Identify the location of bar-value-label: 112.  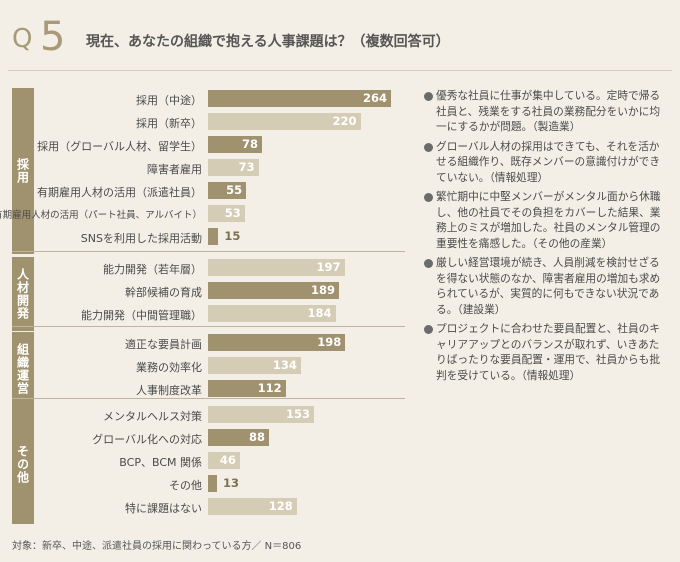
(269, 388).